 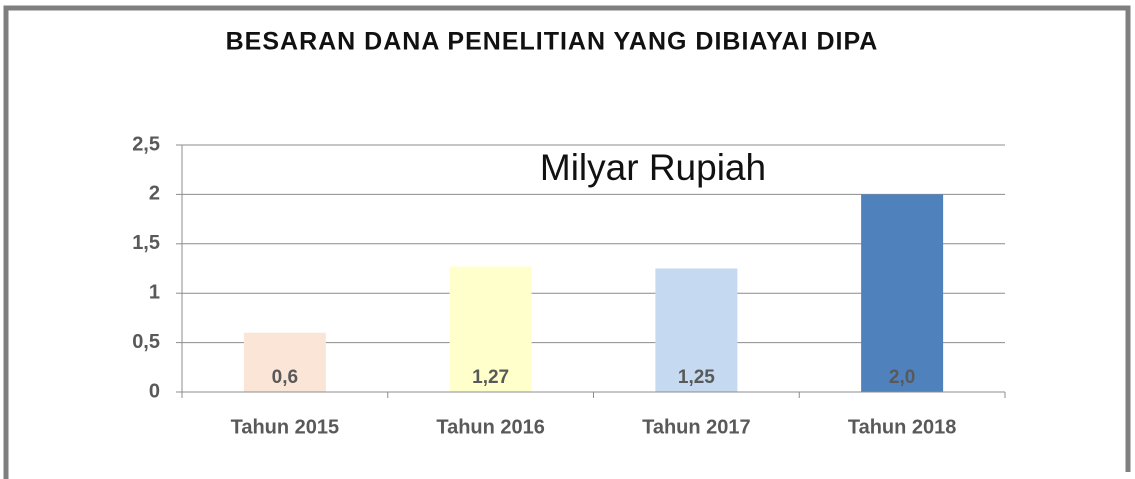 What do you see at coordinates (154, 292) in the screenshot?
I see `y-tick-label: 1` at bounding box center [154, 292].